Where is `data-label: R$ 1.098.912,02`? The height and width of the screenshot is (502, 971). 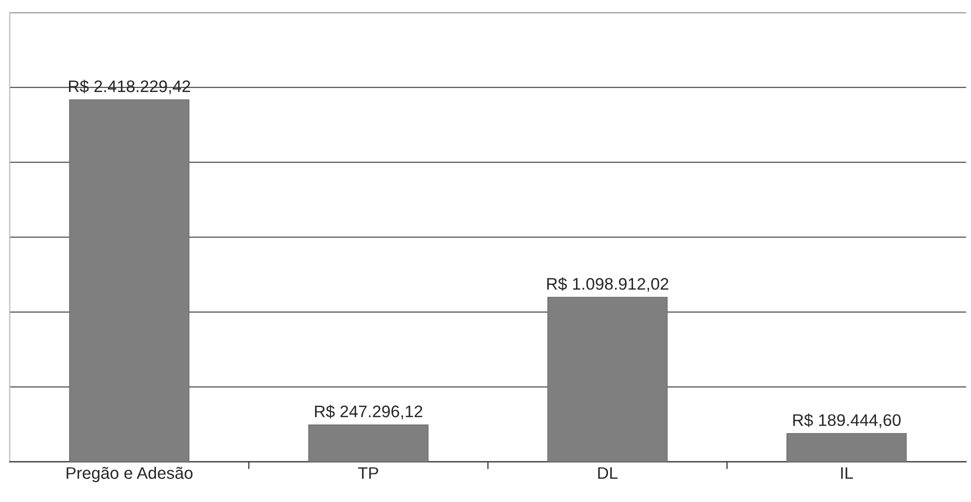 data-label: R$ 1.098.912,02 is located at coordinates (607, 284).